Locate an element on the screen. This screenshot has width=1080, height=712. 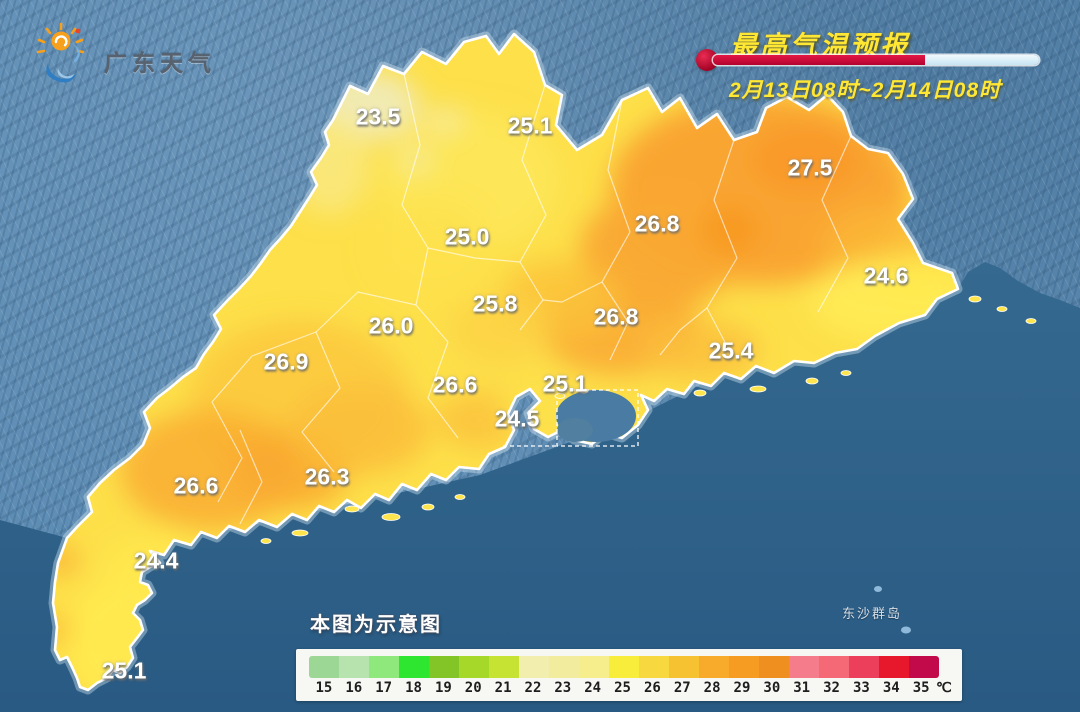
gdweather-logo: 广东天气 is located at coordinates (125, 56).